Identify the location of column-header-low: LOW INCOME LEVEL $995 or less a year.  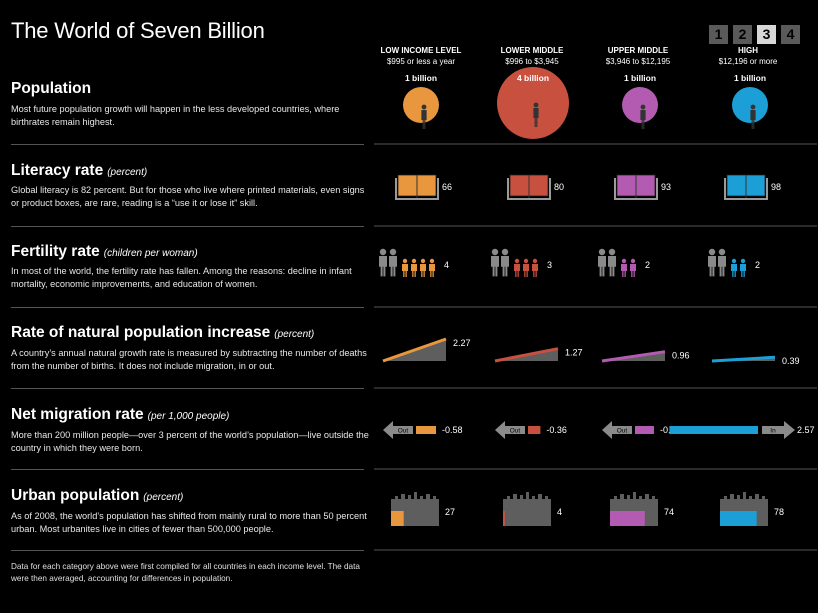
(421, 56).